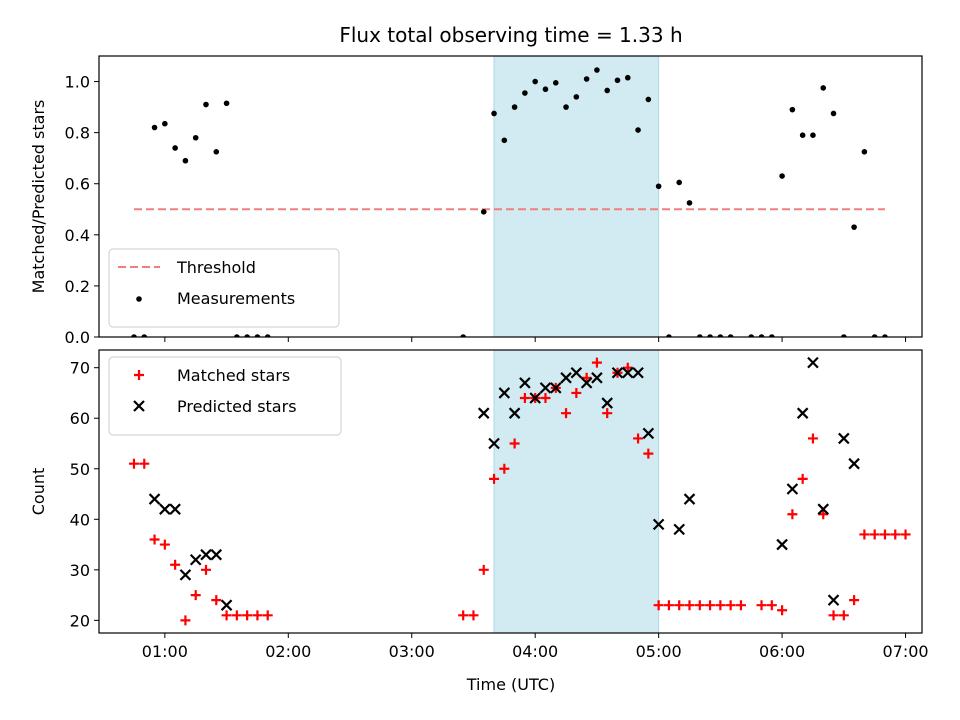 Image resolution: width=960 pixels, height=720 pixels. Describe the element at coordinates (510, 35) in the screenshot. I see `chart-title: Flux total observing time = 1.33 h` at that location.